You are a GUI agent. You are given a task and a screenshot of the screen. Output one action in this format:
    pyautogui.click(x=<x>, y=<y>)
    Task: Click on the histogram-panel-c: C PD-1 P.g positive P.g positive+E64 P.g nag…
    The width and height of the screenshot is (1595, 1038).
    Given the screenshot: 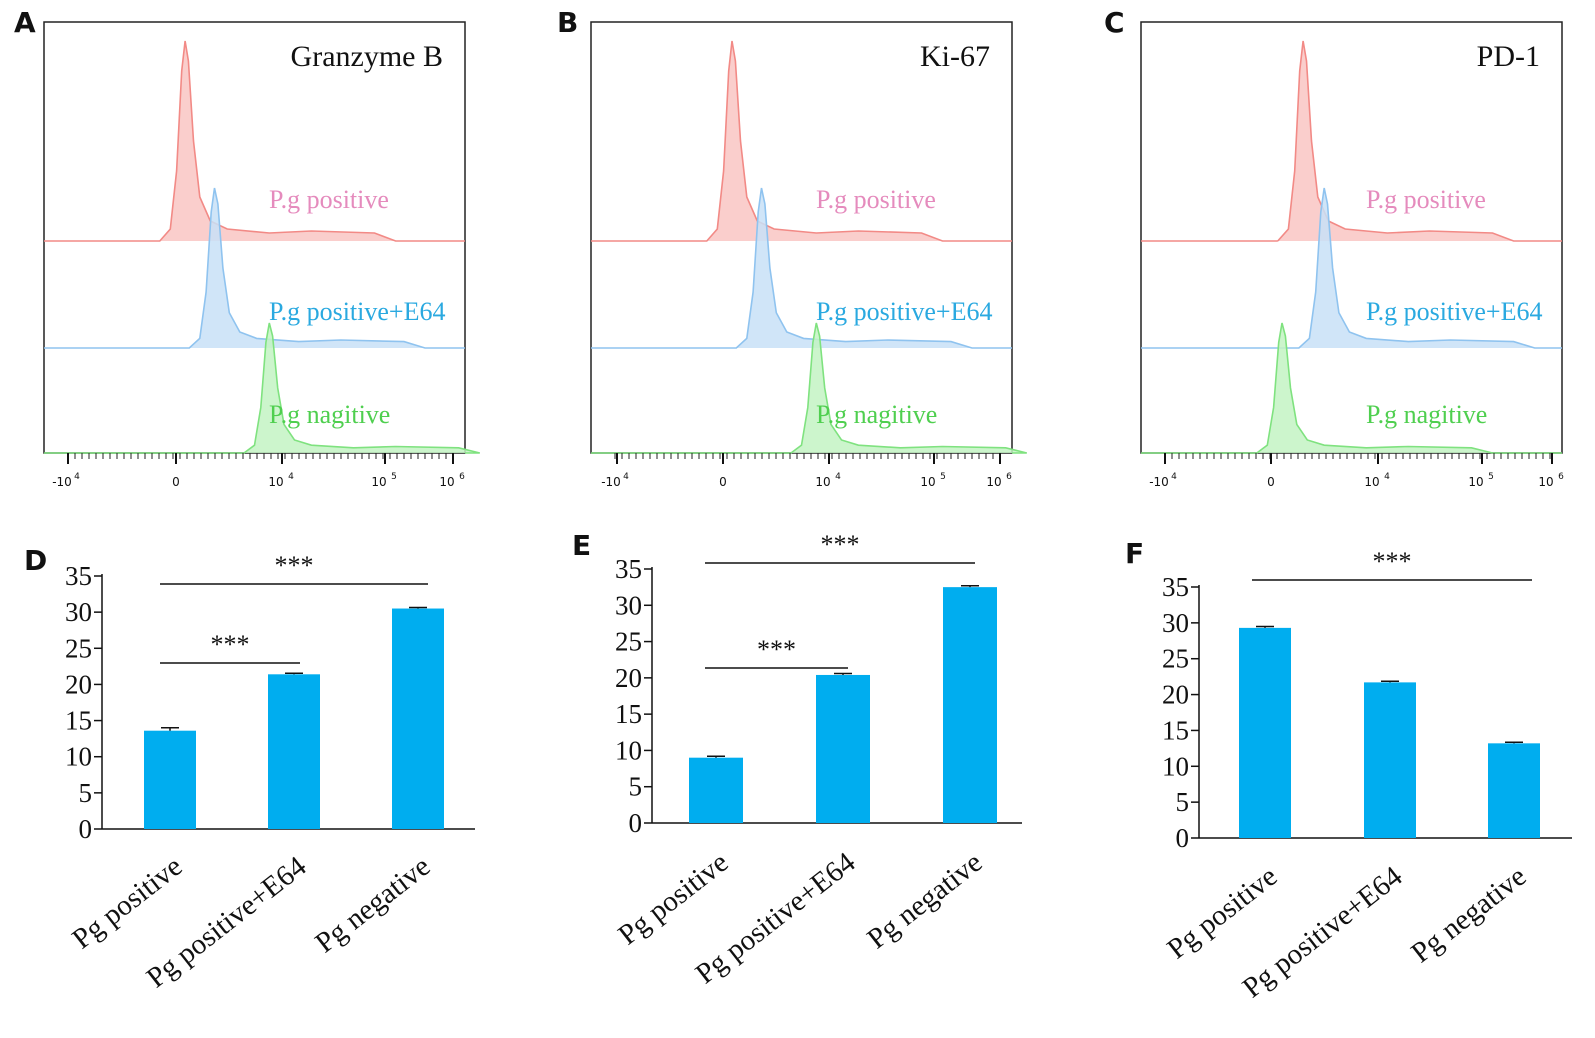 What is the action you would take?
    pyautogui.click(x=1334, y=247)
    